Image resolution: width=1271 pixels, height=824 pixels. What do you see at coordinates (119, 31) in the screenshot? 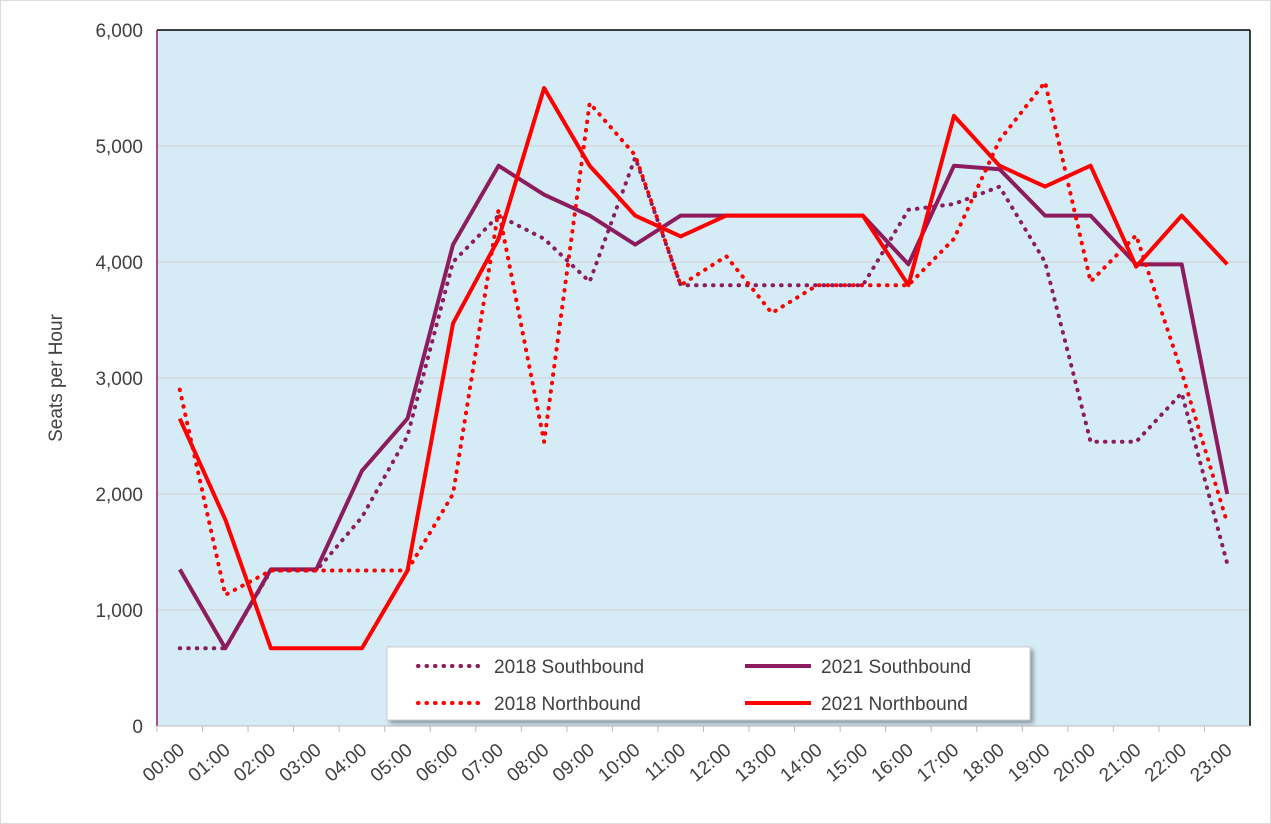
I see `y-tick-label: 6,000` at bounding box center [119, 31].